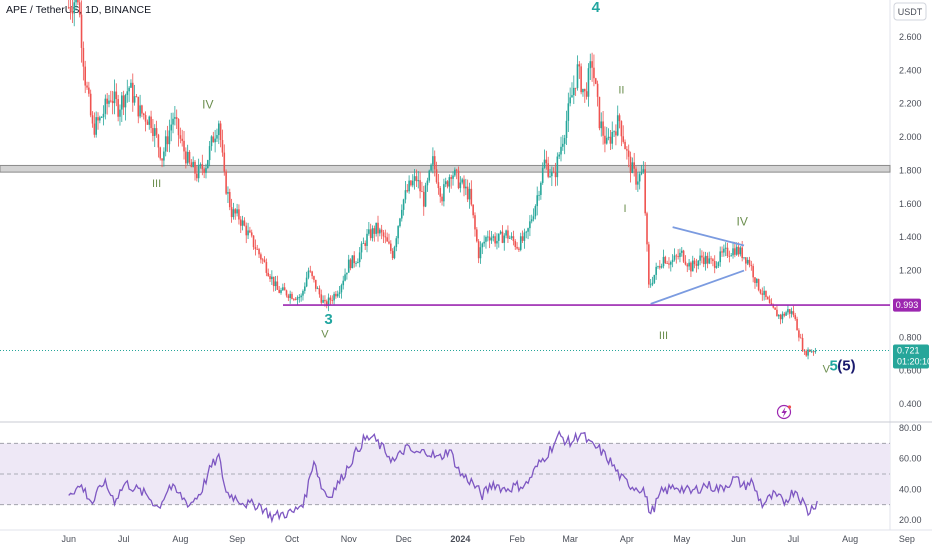  I want to click on chart-title: APE / TetherUS, 1D, BINANCE, so click(79, 10).